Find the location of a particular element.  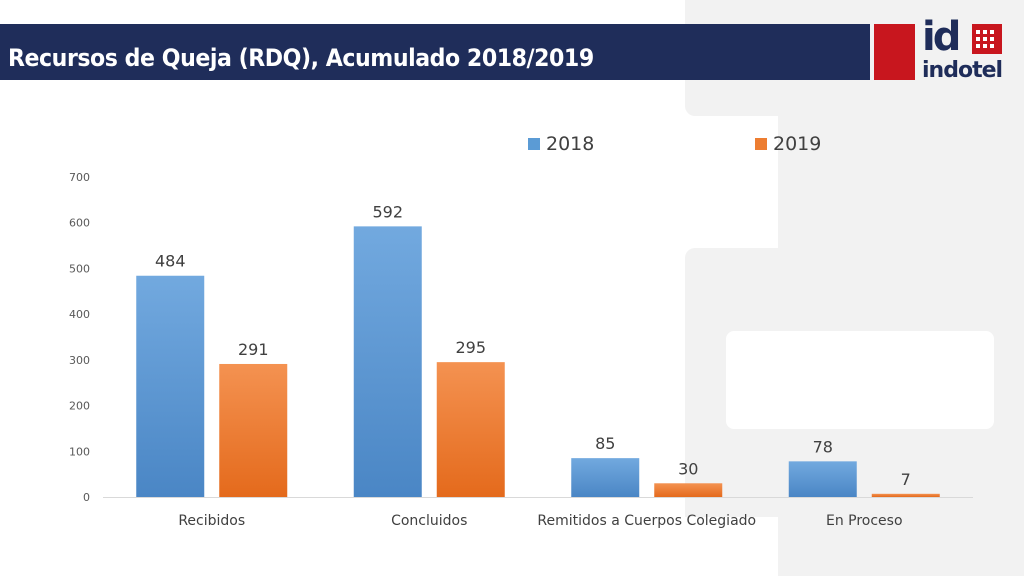

category-label: Concluidos is located at coordinates (429, 521).